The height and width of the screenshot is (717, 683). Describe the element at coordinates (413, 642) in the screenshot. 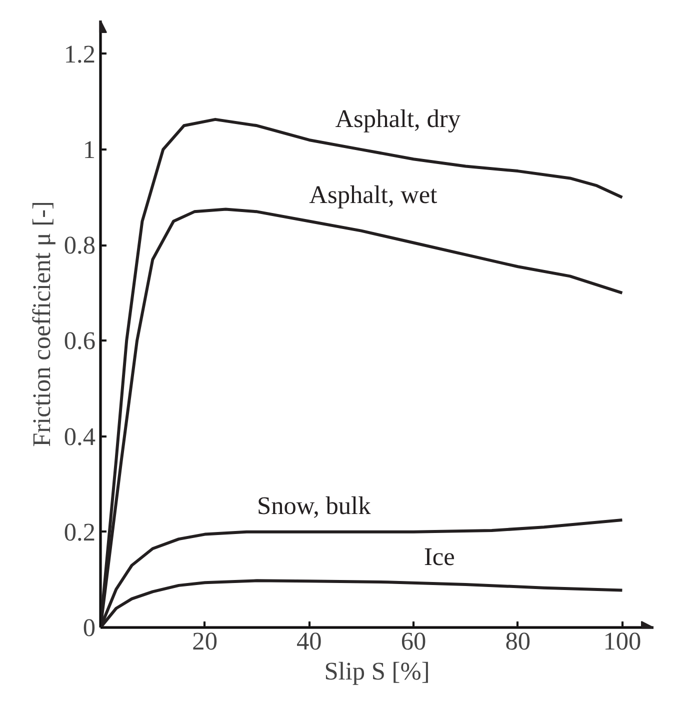

I see `x-tick-label: 60` at that location.